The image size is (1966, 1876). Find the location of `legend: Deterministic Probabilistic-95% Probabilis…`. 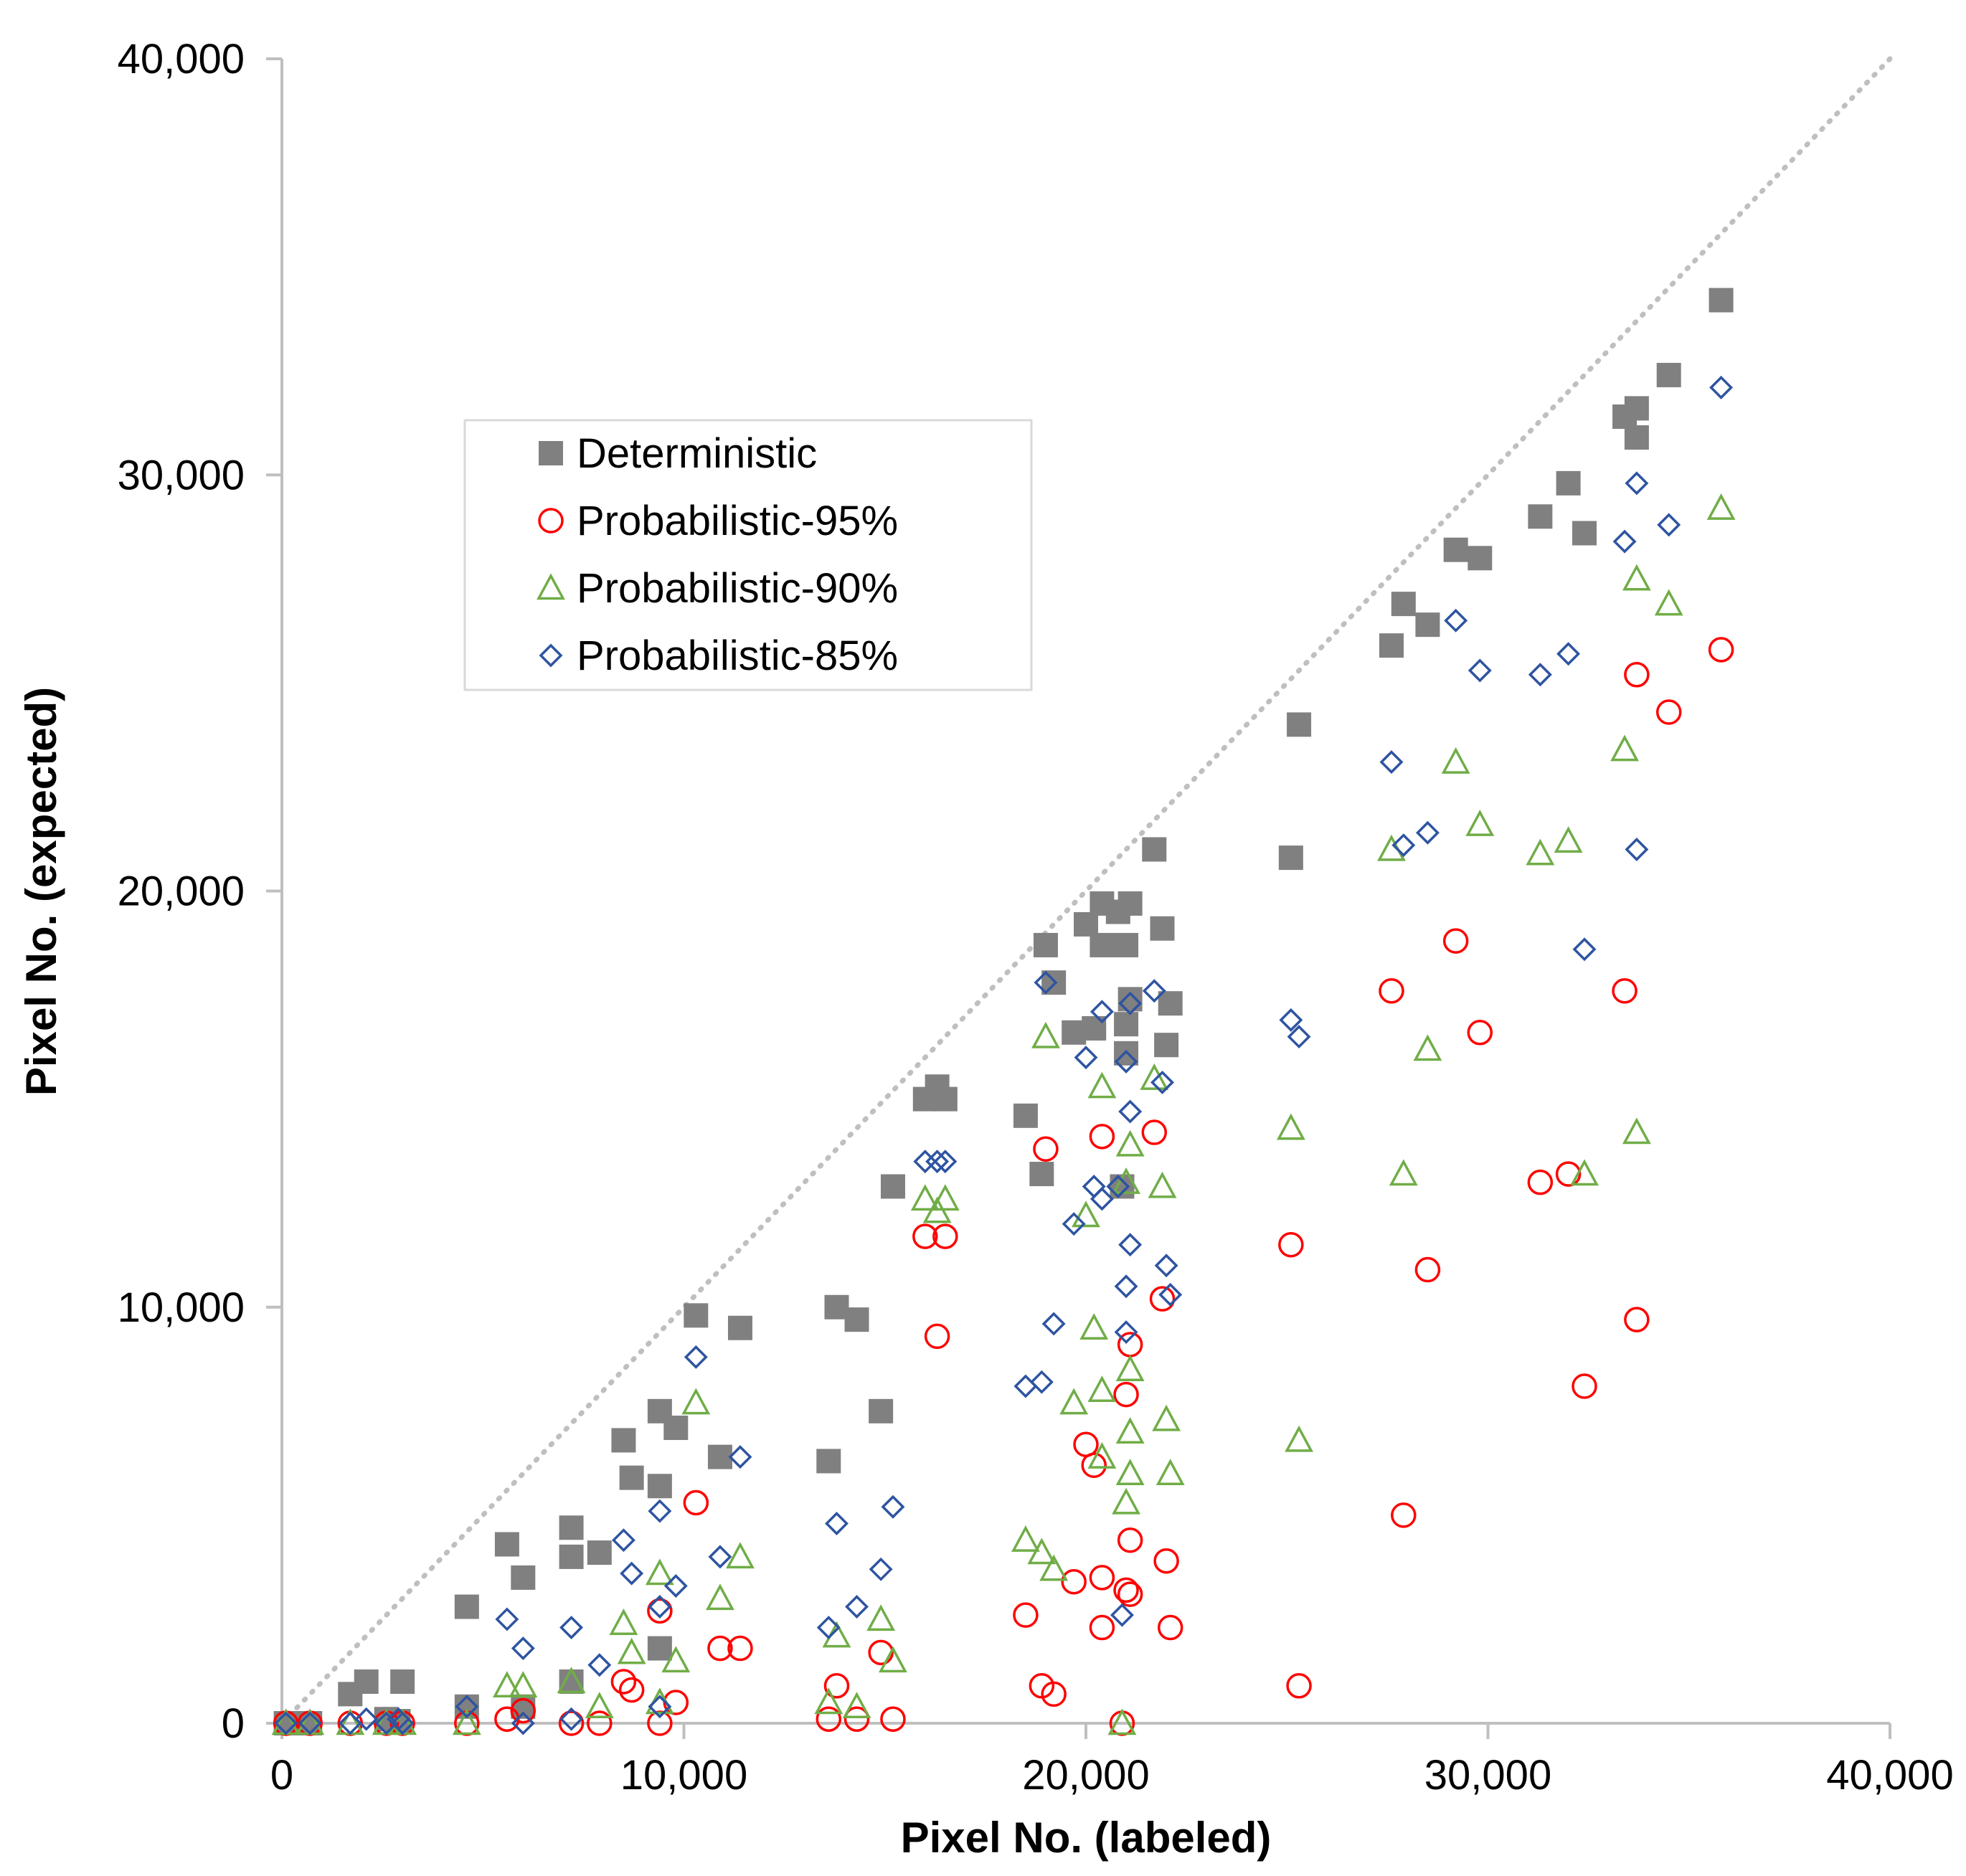

legend: Deterministic Probabilistic-95% Probabilis… is located at coordinates (748, 555).